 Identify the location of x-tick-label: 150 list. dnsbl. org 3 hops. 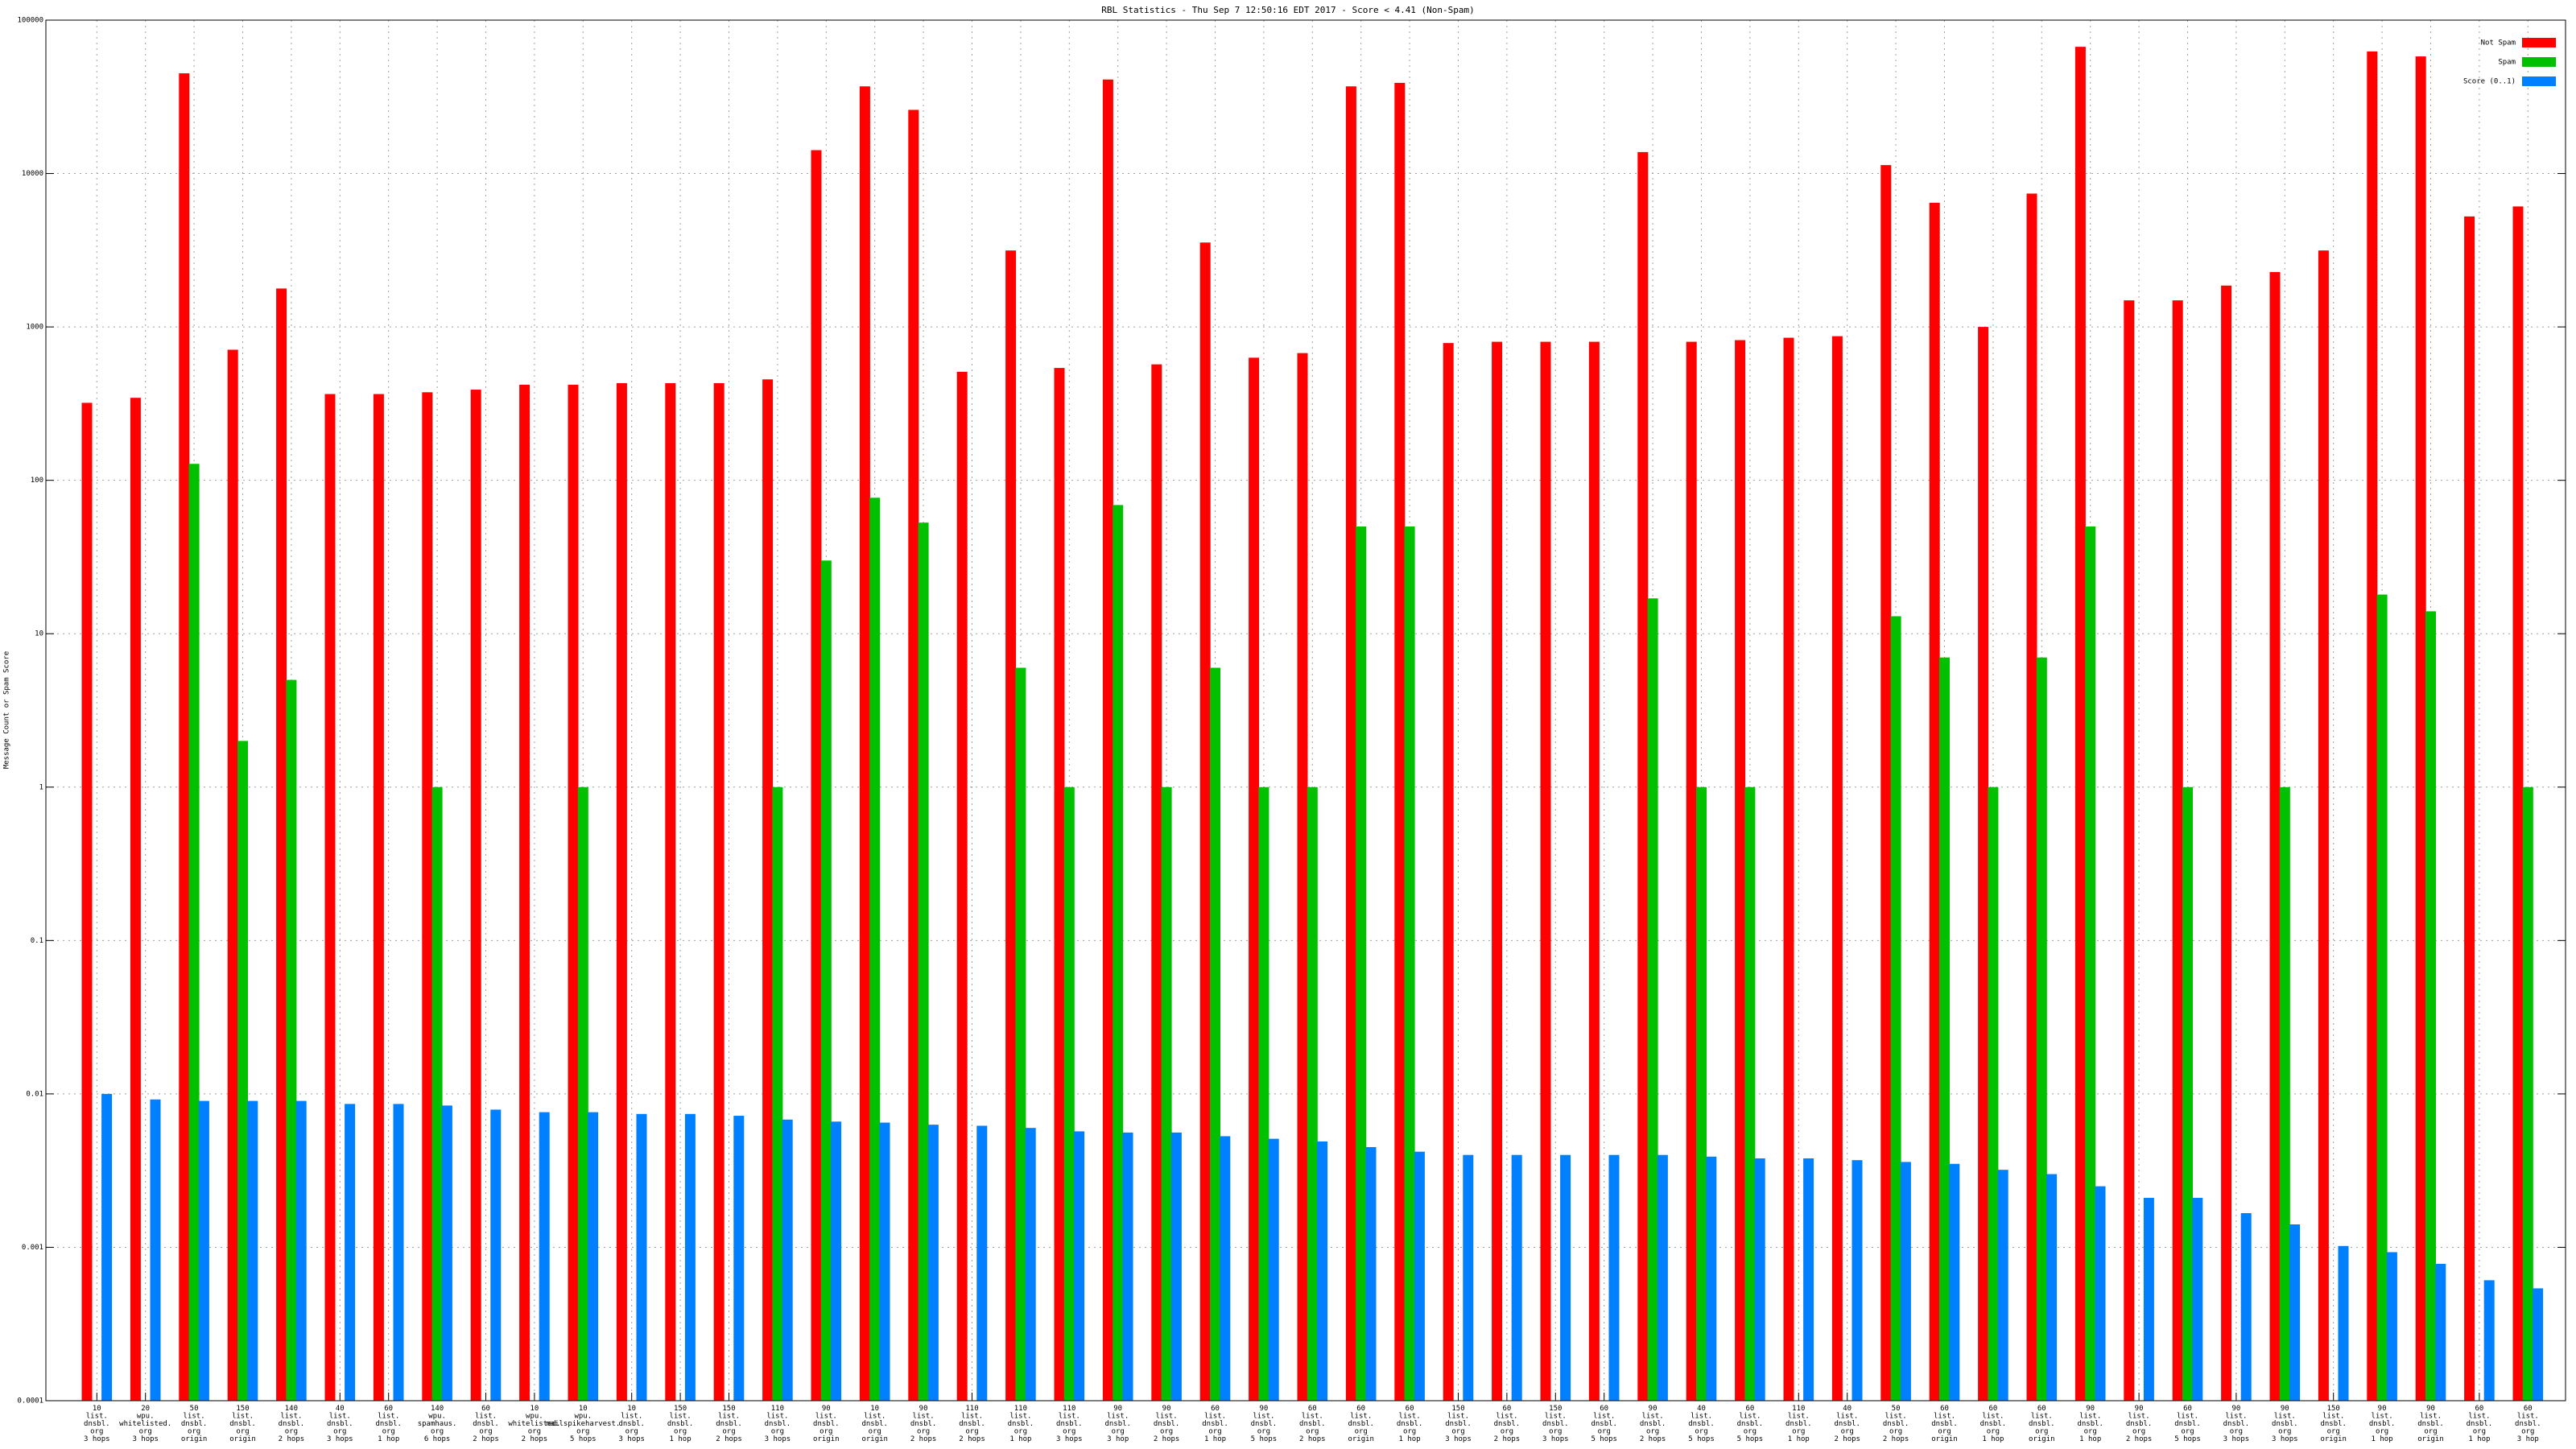
(1555, 1424).